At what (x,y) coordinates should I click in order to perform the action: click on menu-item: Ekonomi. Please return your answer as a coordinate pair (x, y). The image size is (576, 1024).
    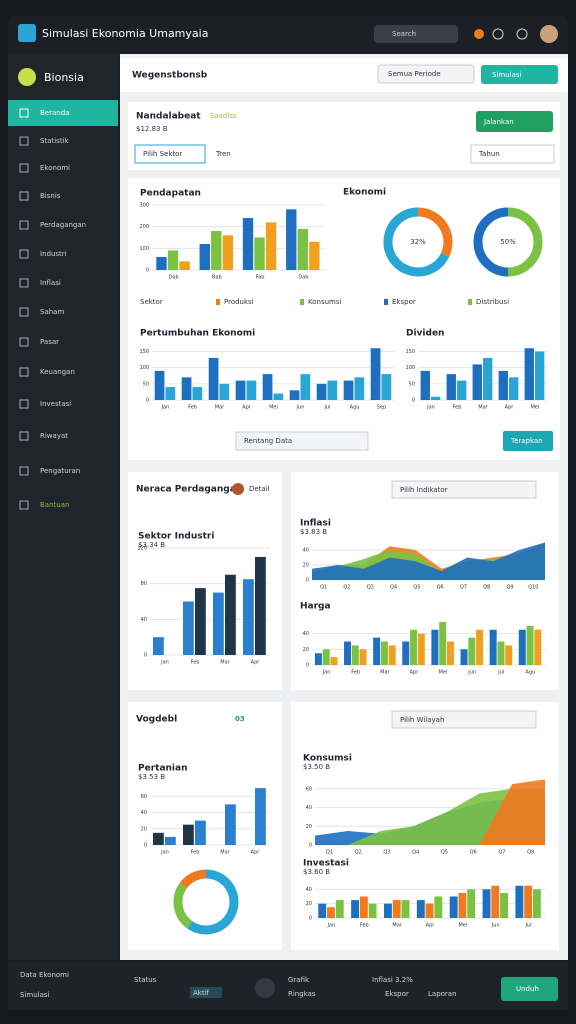
    Looking at the image, I should click on (55, 168).